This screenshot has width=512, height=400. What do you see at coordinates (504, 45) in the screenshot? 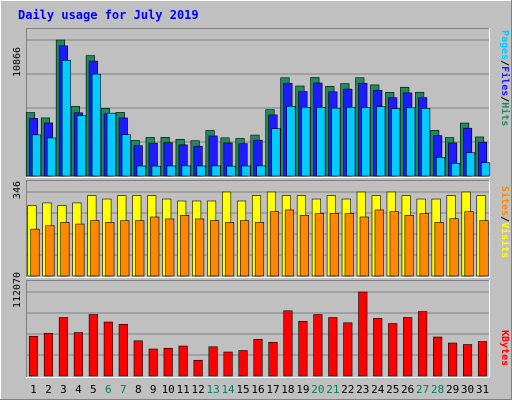
I see `legend-pages: Pages` at bounding box center [504, 45].